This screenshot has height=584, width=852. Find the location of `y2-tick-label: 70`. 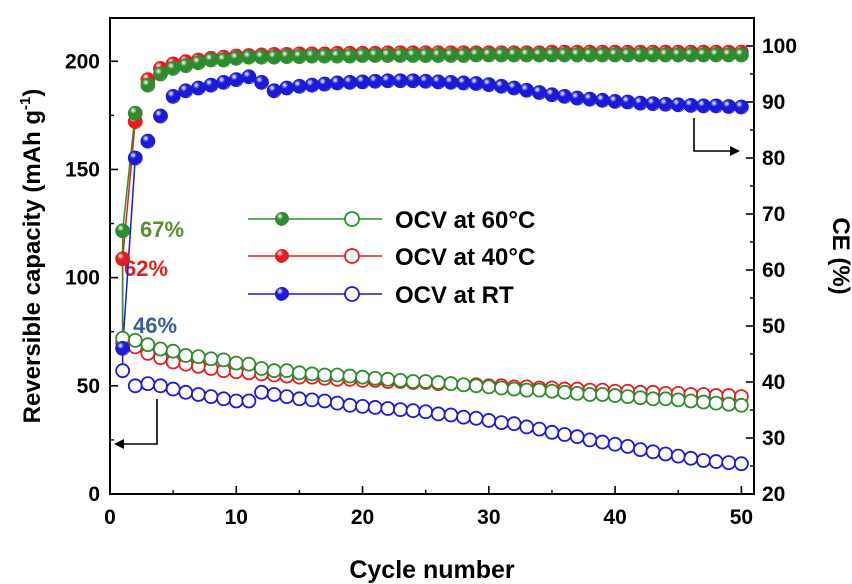

y2-tick-label: 70 is located at coordinates (773, 214).